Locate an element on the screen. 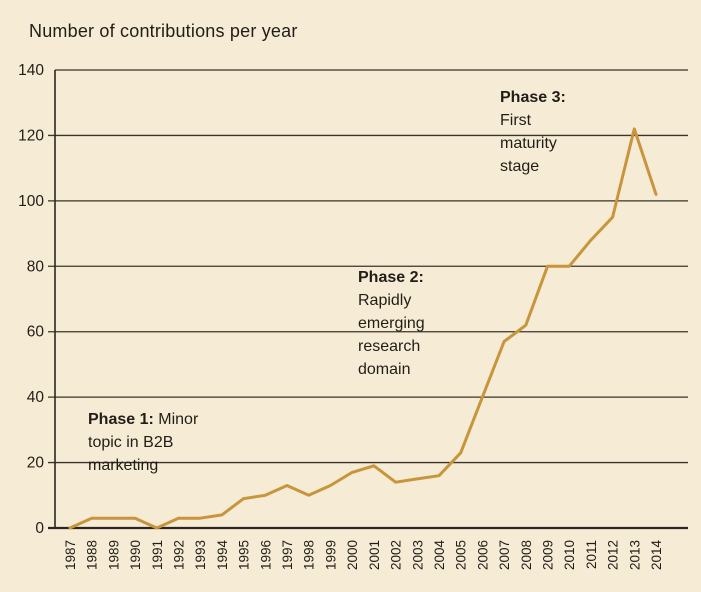 This screenshot has width=701, height=592. x-axis-label: 2001 is located at coordinates (374, 555).